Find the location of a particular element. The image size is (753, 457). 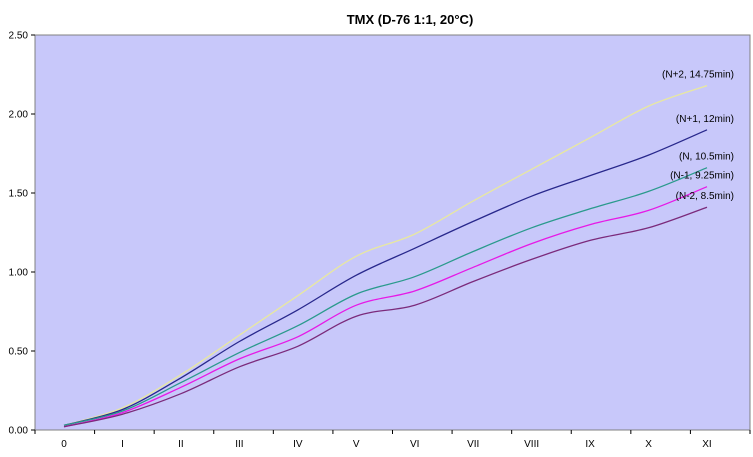

y-tick-label: 0.50 is located at coordinates (19, 352).